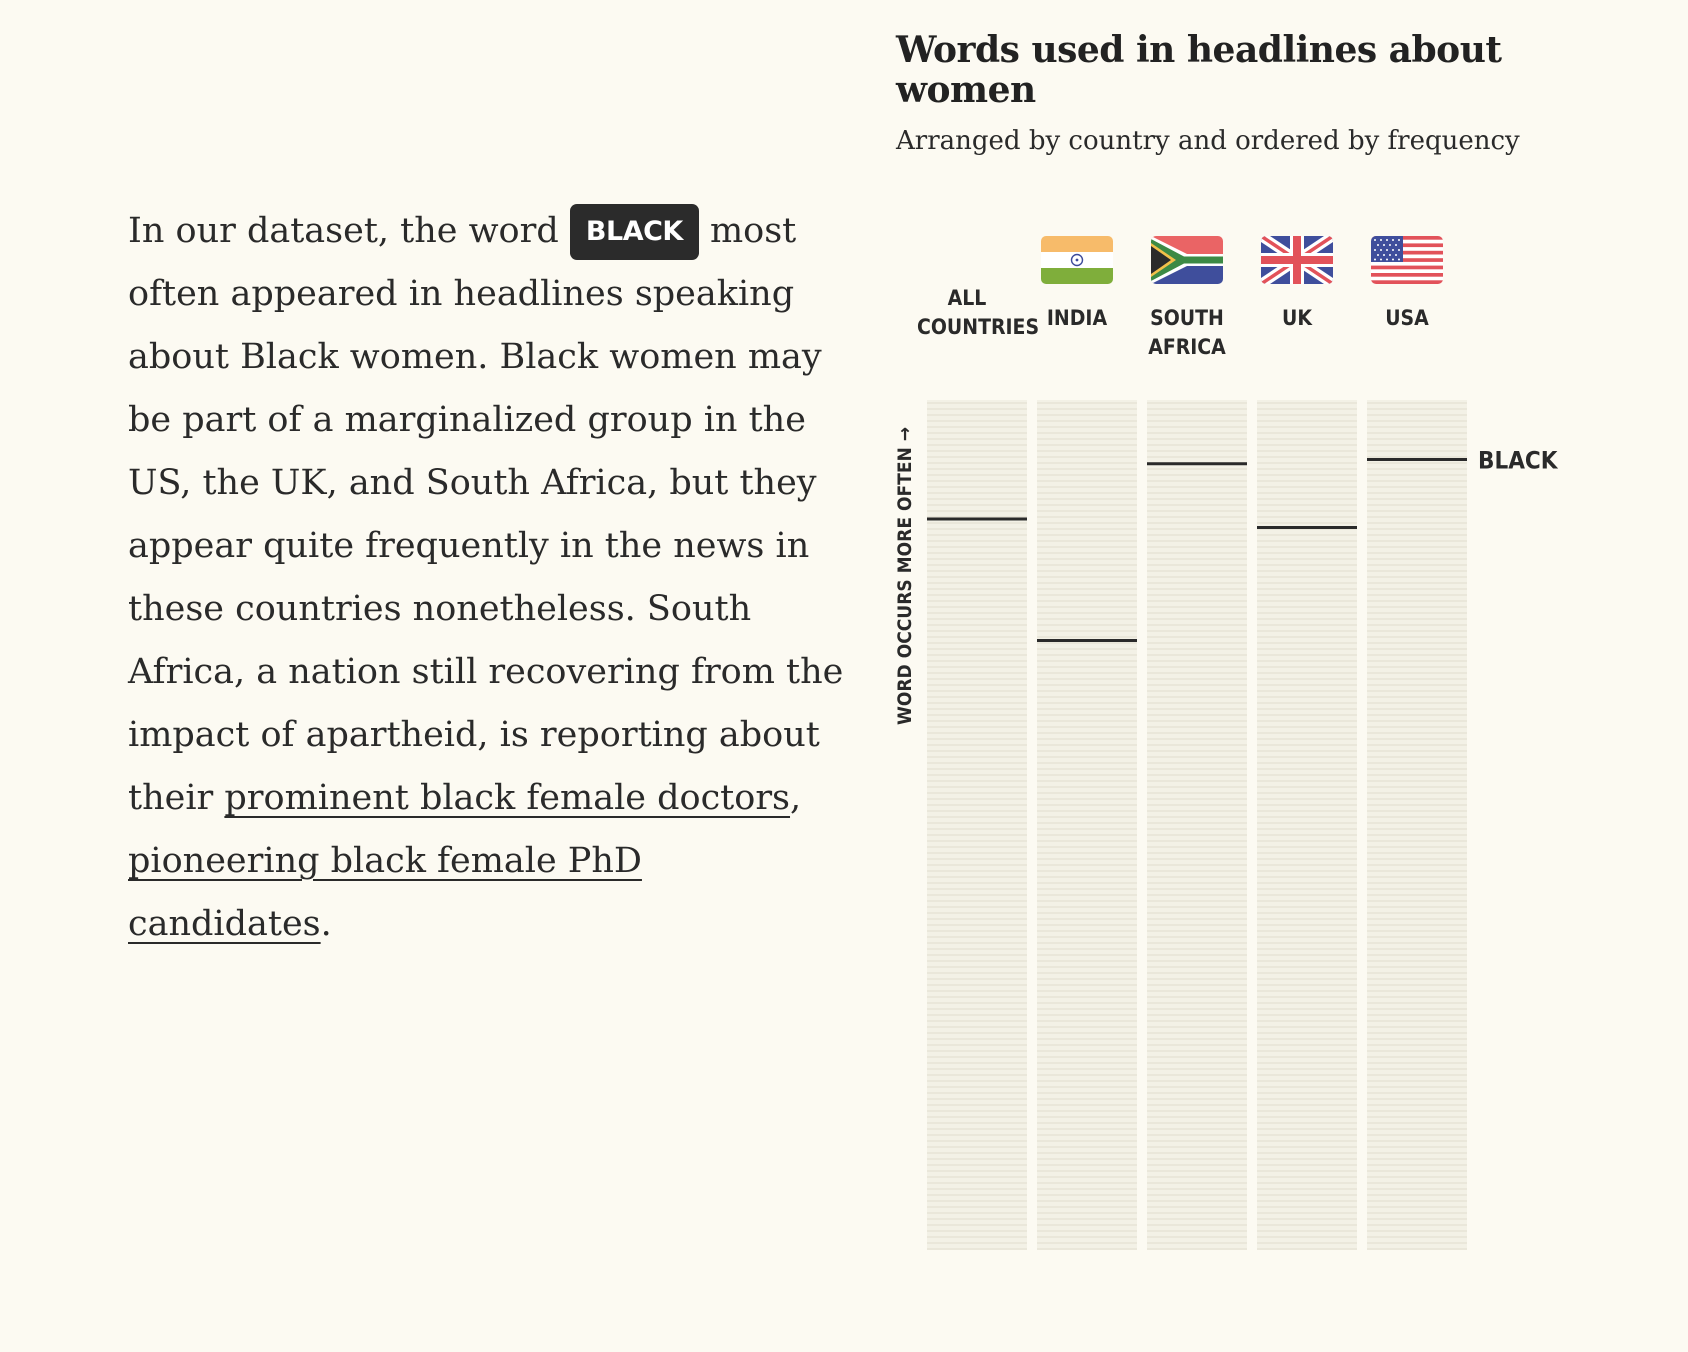  Describe the element at coordinates (1297, 260) in the screenshot. I see `uk-flag-icon` at that location.